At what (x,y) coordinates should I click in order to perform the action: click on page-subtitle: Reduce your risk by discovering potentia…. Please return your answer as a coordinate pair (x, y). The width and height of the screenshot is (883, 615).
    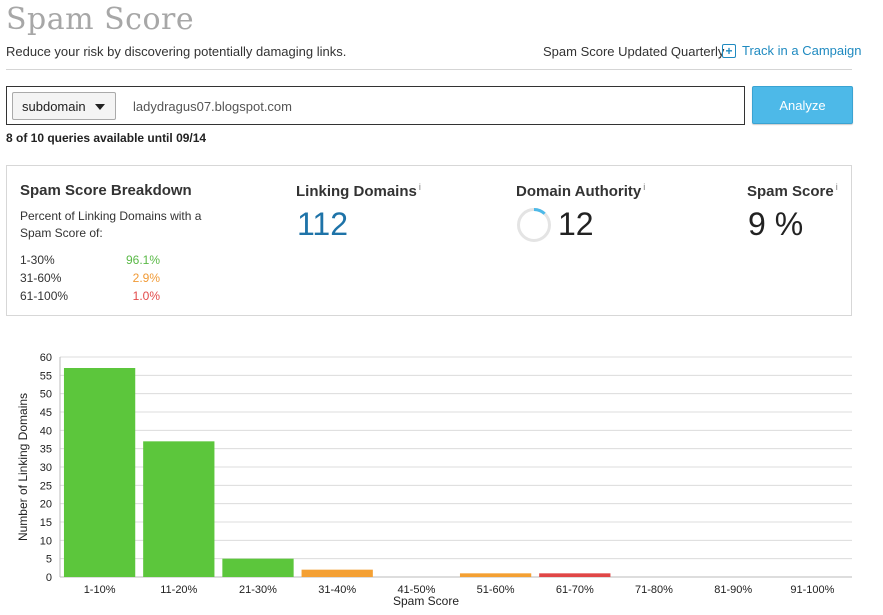
    Looking at the image, I should click on (176, 51).